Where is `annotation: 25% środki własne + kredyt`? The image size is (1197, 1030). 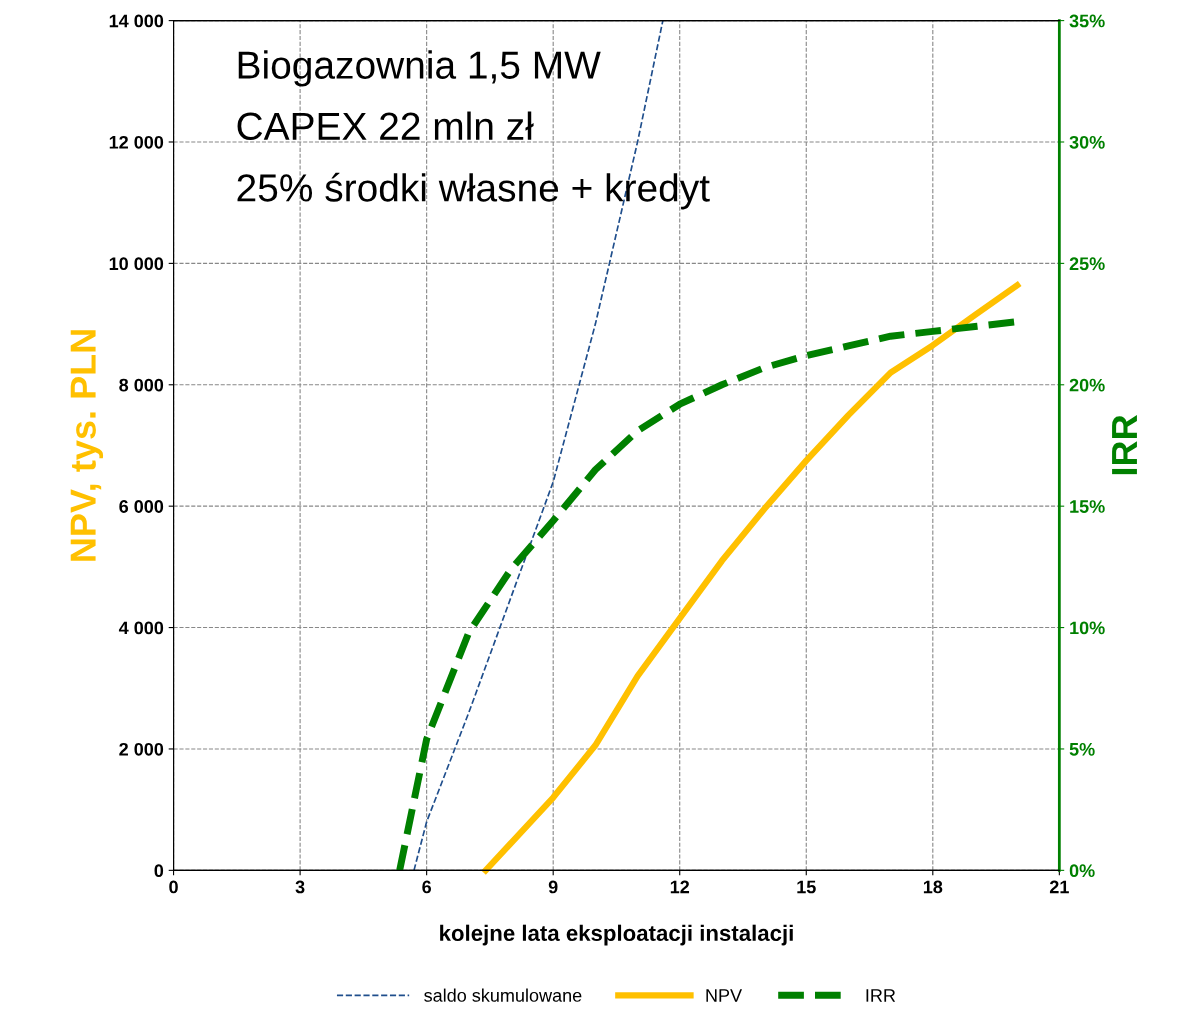
annotation: 25% środki własne + kredyt is located at coordinates (473, 191).